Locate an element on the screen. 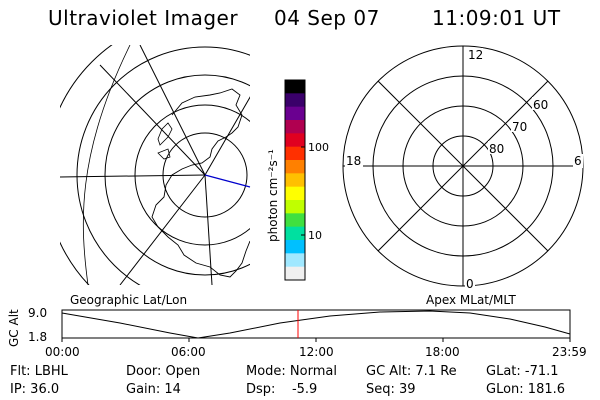  coastline is located at coordinates (200, 183).